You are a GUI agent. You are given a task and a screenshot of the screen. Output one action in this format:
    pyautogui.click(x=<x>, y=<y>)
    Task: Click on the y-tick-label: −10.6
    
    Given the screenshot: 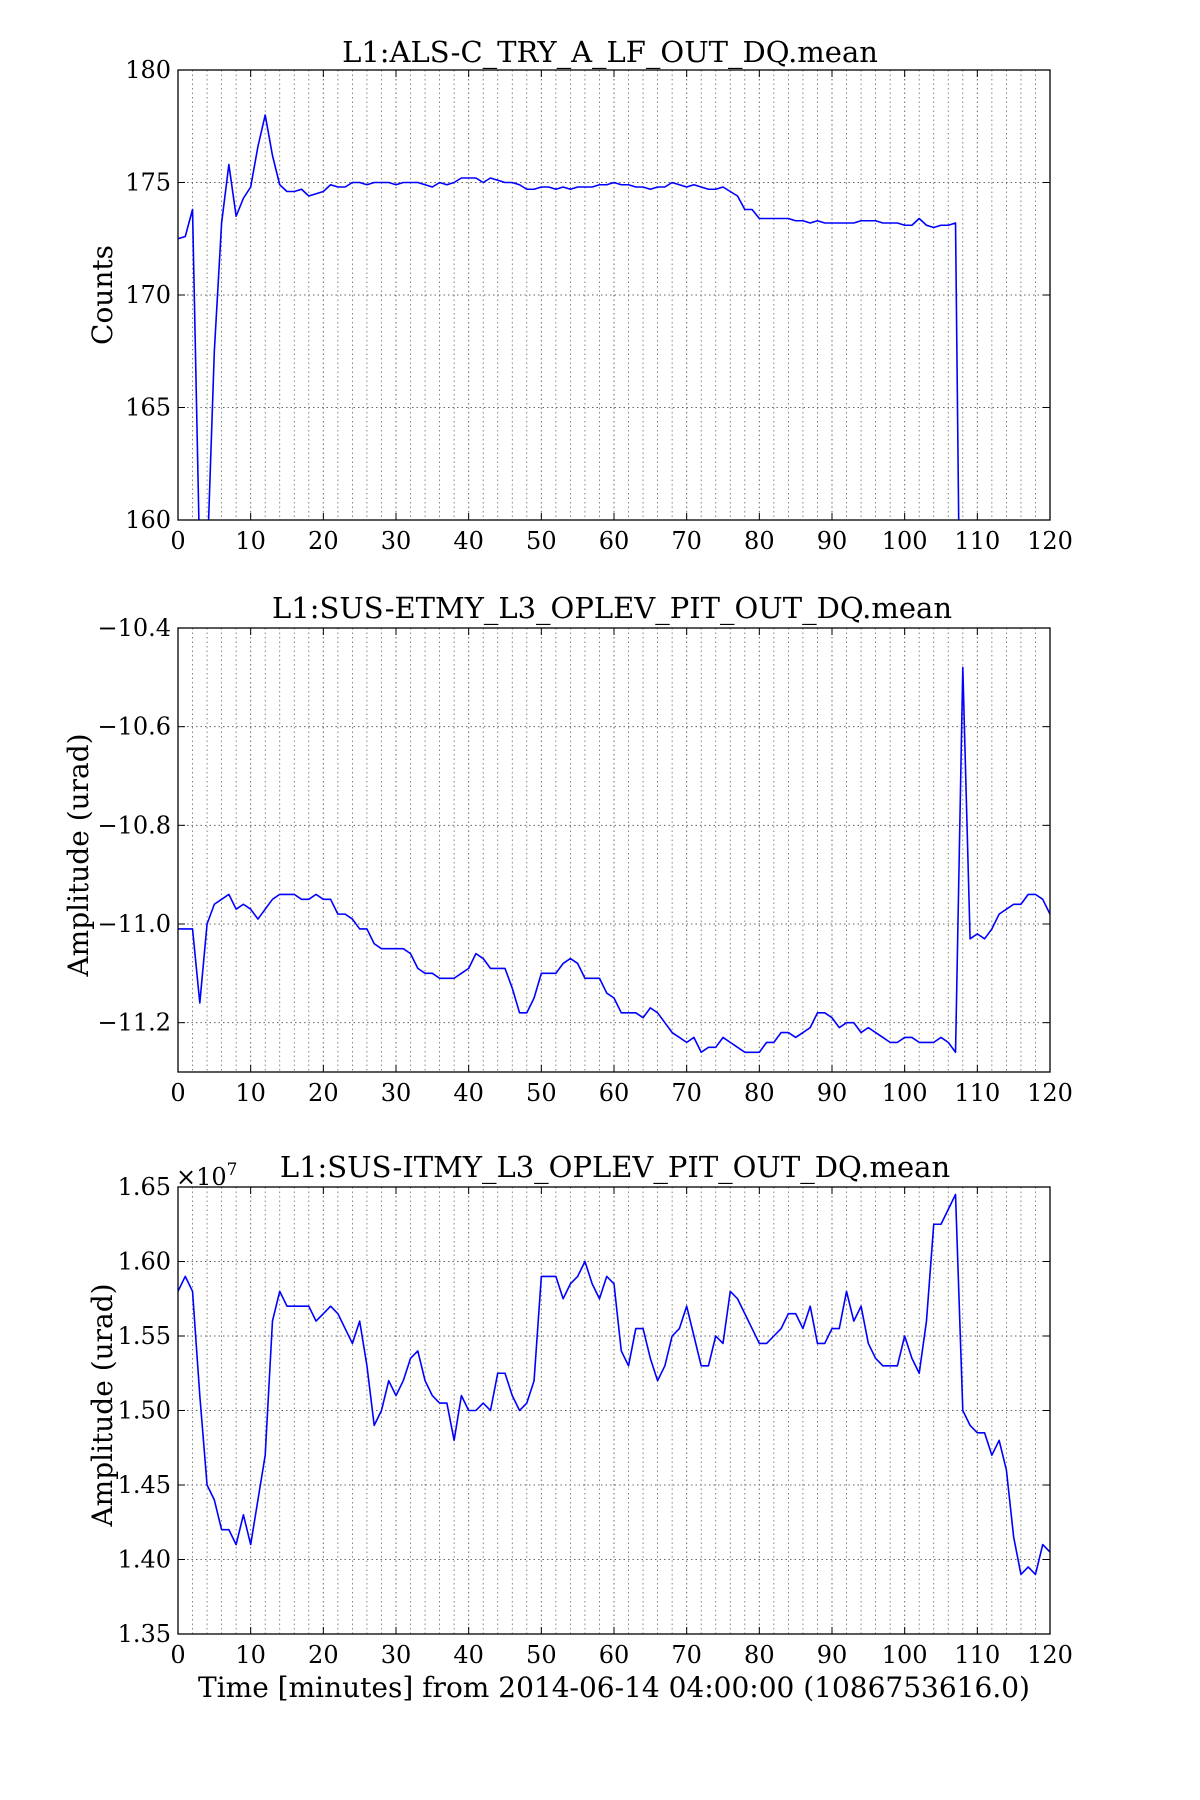 What is the action you would take?
    pyautogui.click(x=134, y=727)
    